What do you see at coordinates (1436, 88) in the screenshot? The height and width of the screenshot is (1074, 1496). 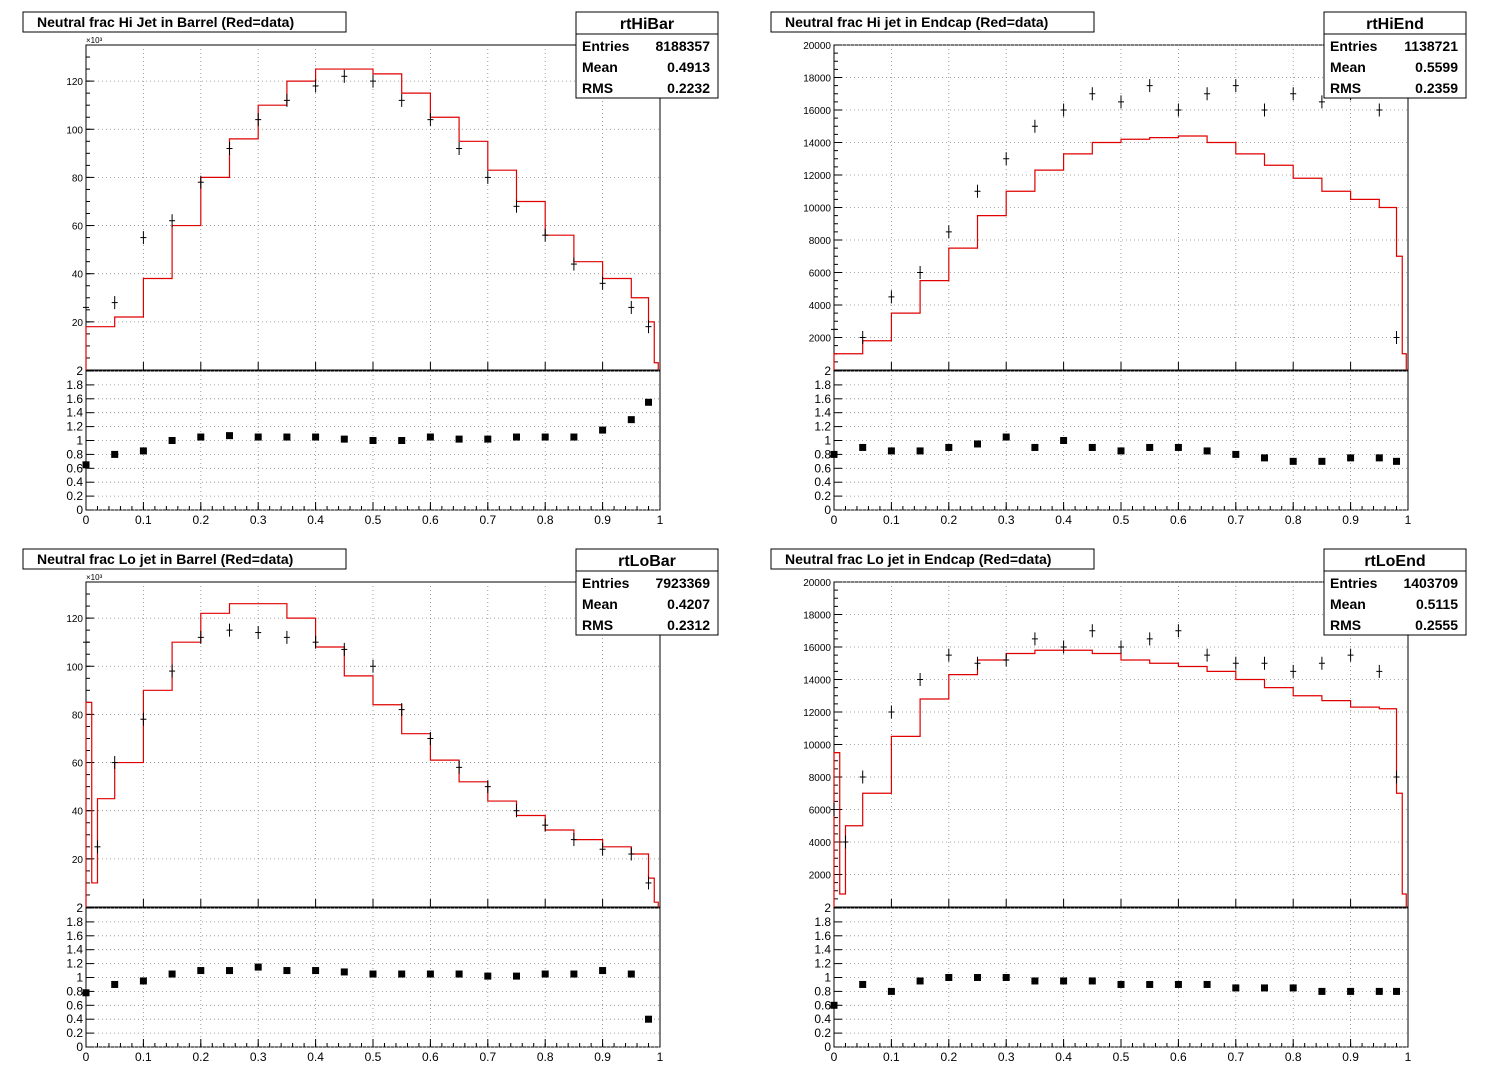 I see `stats-value: 0.2359` at bounding box center [1436, 88].